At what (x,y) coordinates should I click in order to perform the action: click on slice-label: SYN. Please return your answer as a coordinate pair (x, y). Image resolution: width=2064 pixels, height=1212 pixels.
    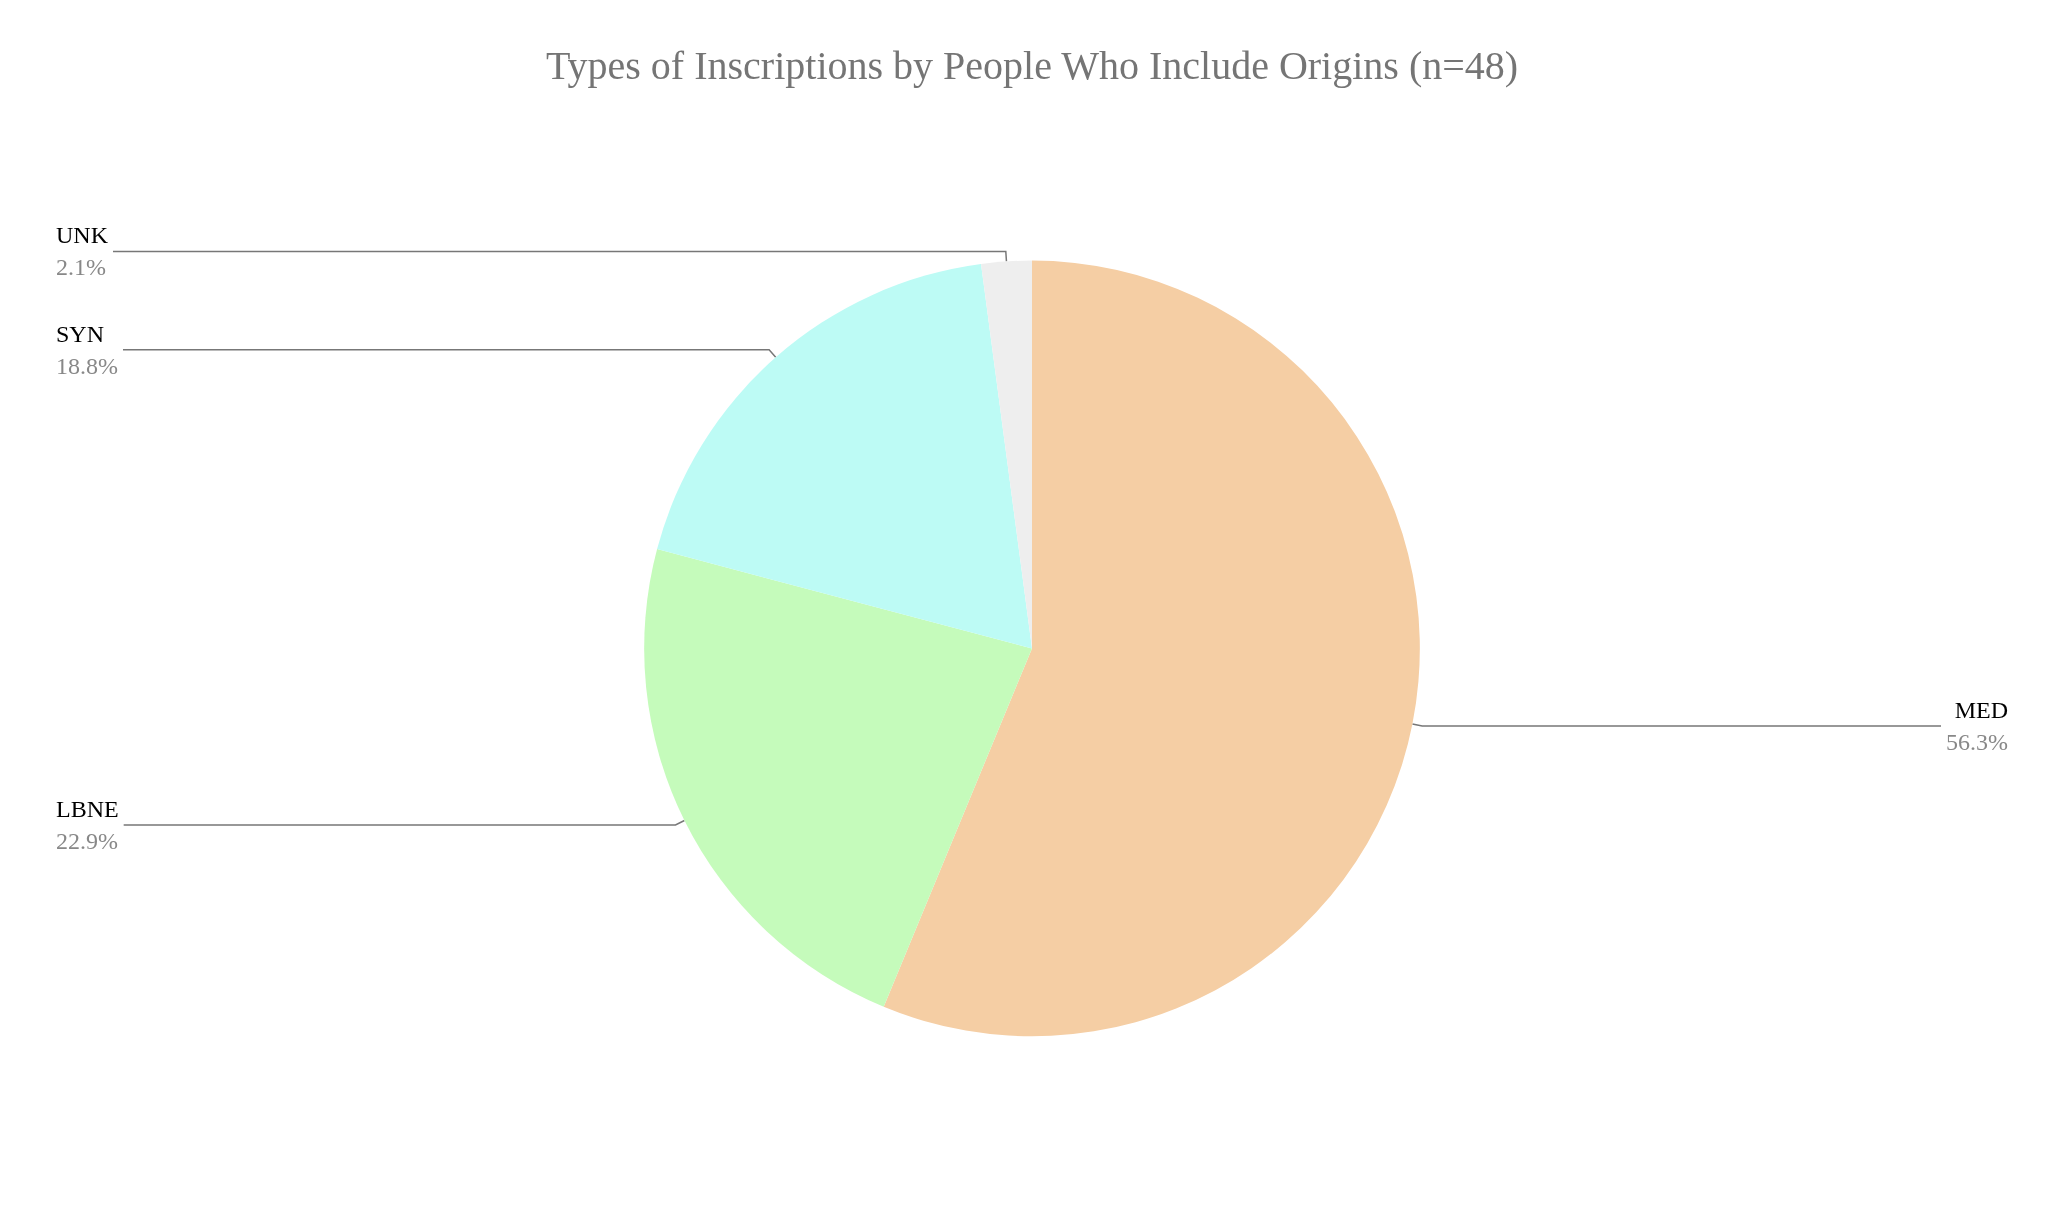
    Looking at the image, I should click on (80, 333).